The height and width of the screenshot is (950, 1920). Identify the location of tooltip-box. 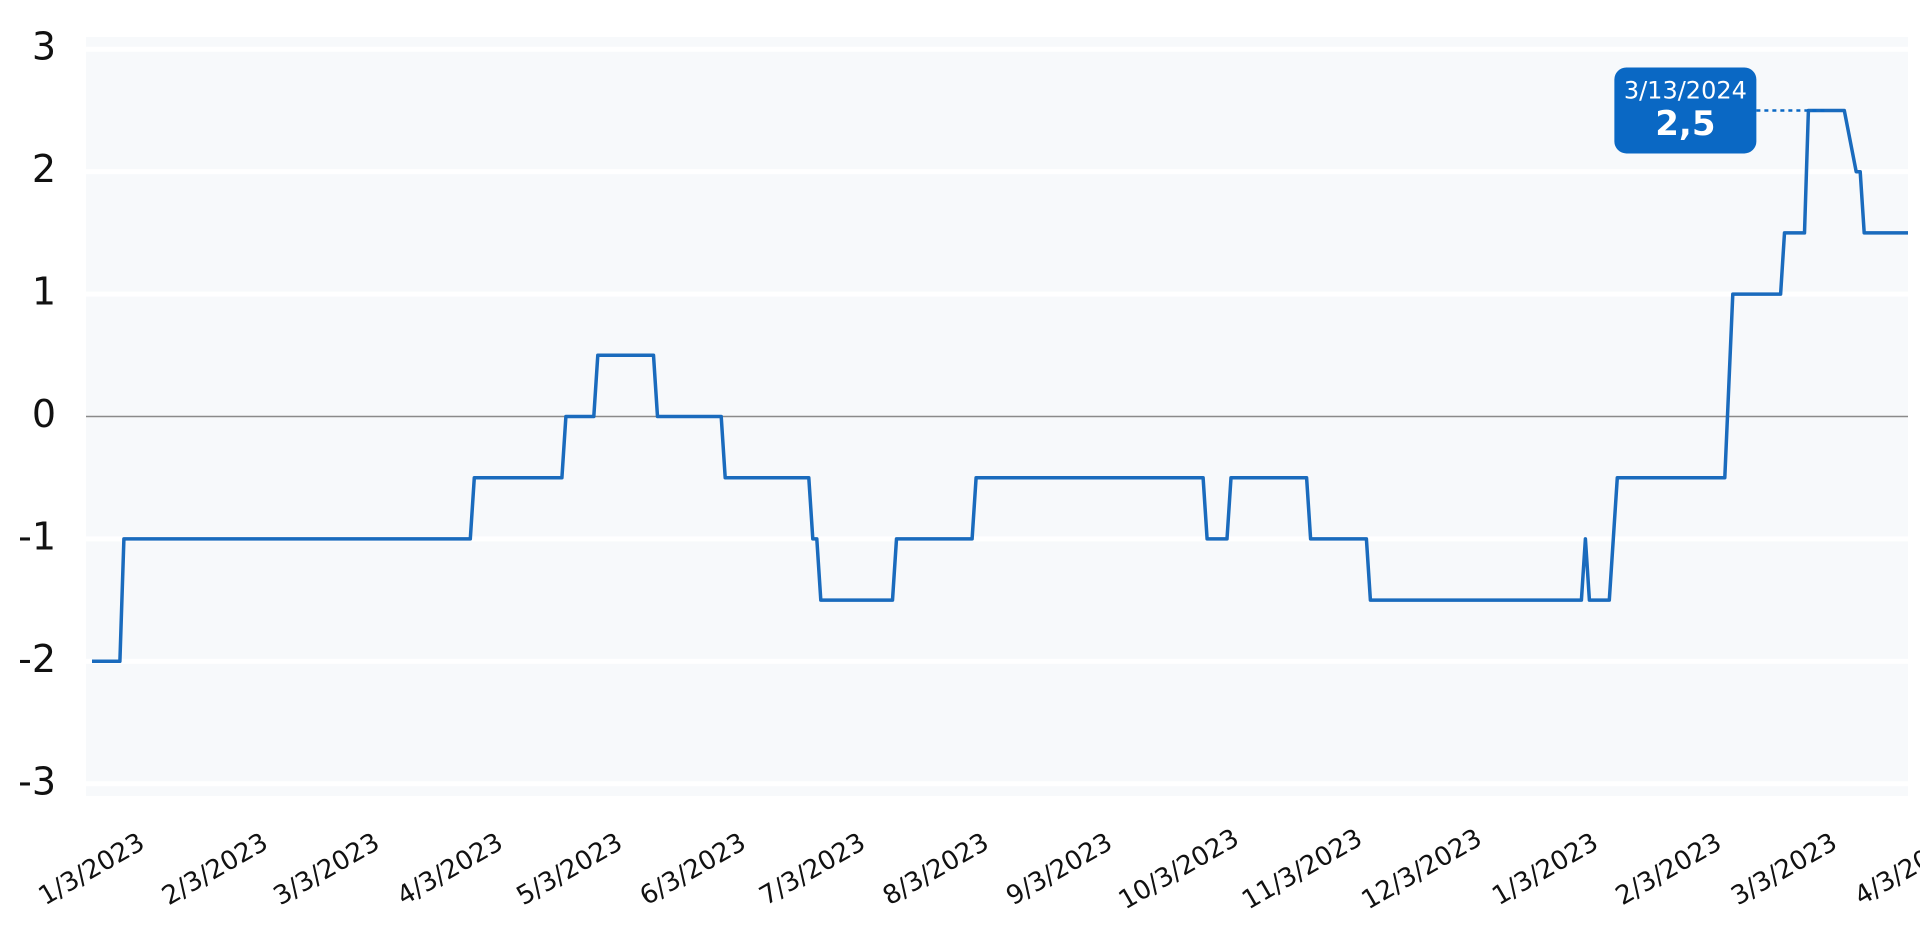
(1685, 110).